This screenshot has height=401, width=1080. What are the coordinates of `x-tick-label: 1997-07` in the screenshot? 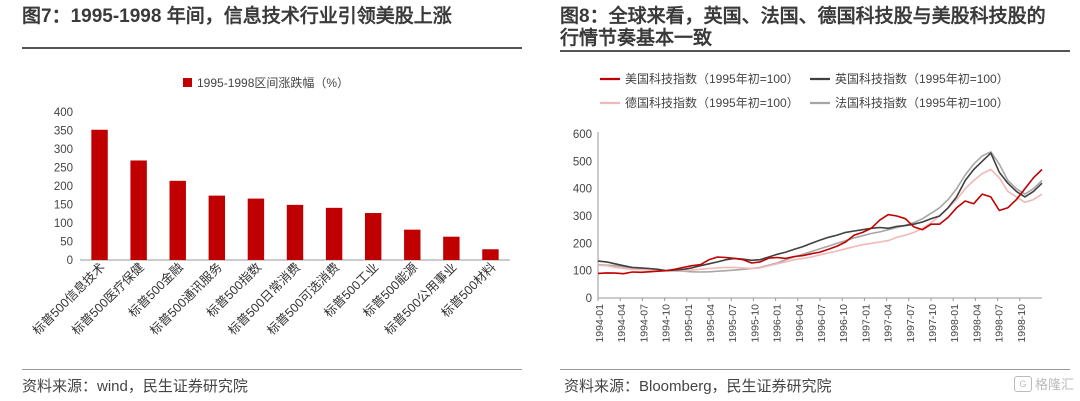 It's located at (911, 323).